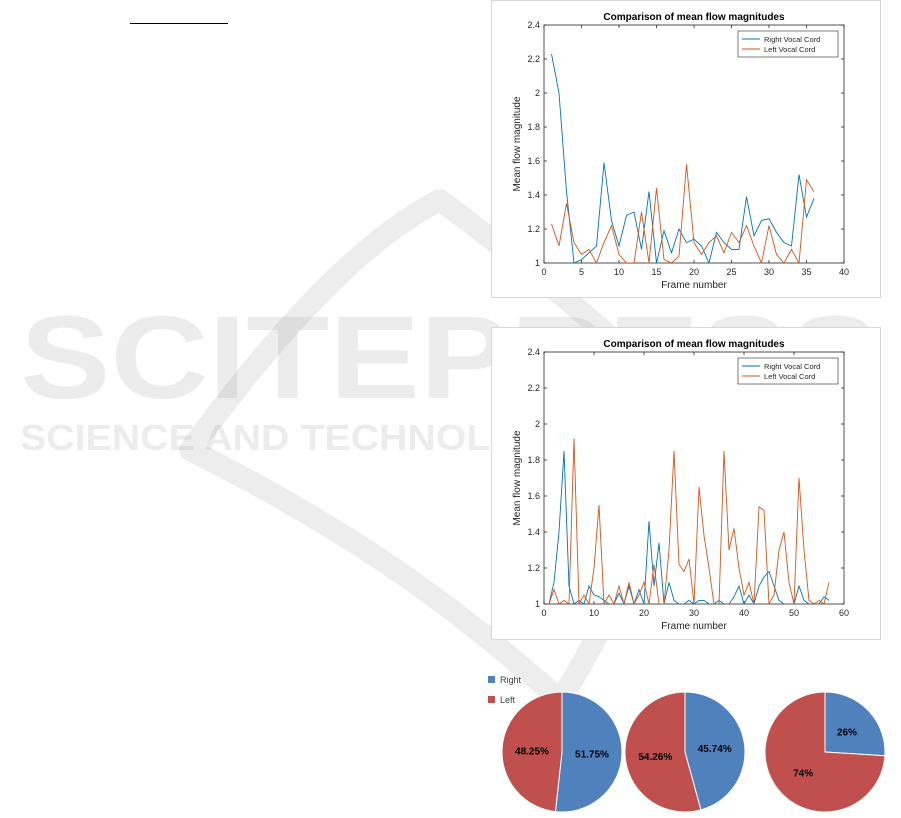 Image resolution: width=901 pixels, height=818 pixels. Describe the element at coordinates (179, 23) in the screenshot. I see `underline-rule` at that location.